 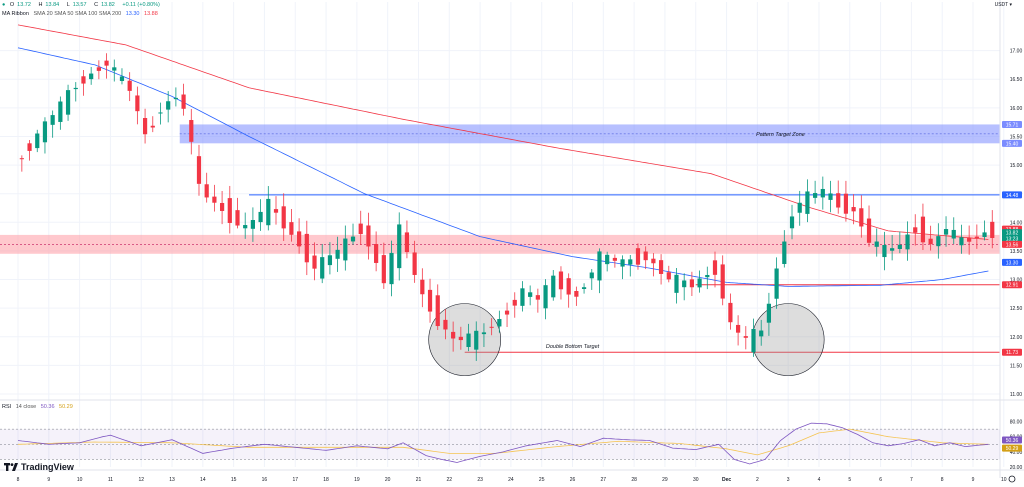 What do you see at coordinates (819, 480) in the screenshot?
I see `time-tick-label: 4` at bounding box center [819, 480].